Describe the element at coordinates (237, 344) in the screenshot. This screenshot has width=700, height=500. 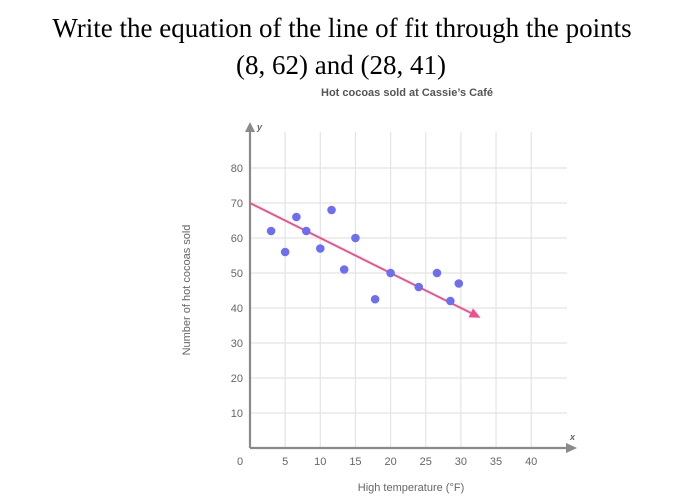
I see `y-tick-label: 30` at that location.